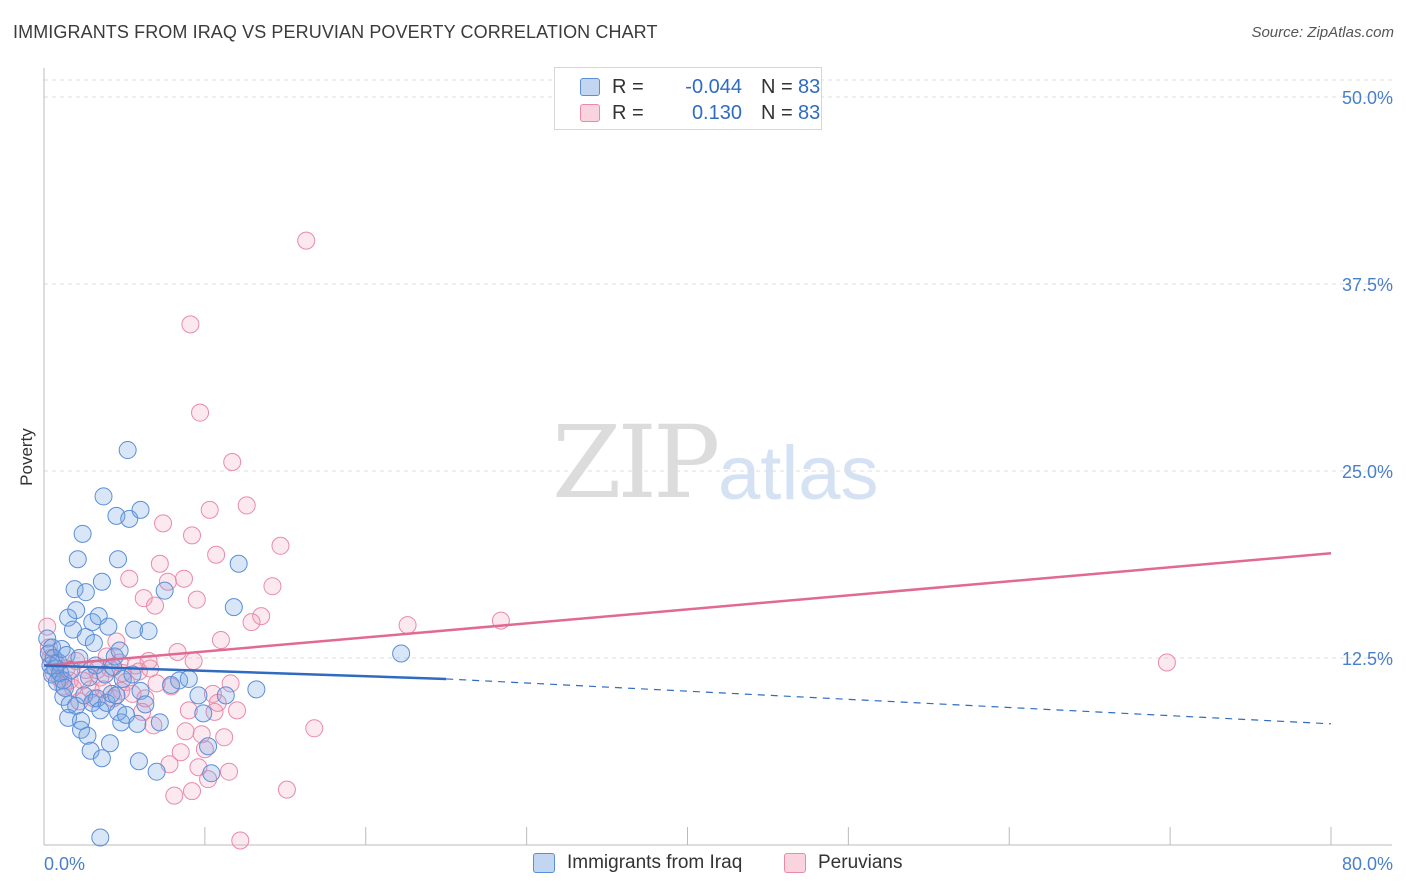  Describe the element at coordinates (713, 87) in the screenshot. I see `legend-r-value: -0.044` at that location.